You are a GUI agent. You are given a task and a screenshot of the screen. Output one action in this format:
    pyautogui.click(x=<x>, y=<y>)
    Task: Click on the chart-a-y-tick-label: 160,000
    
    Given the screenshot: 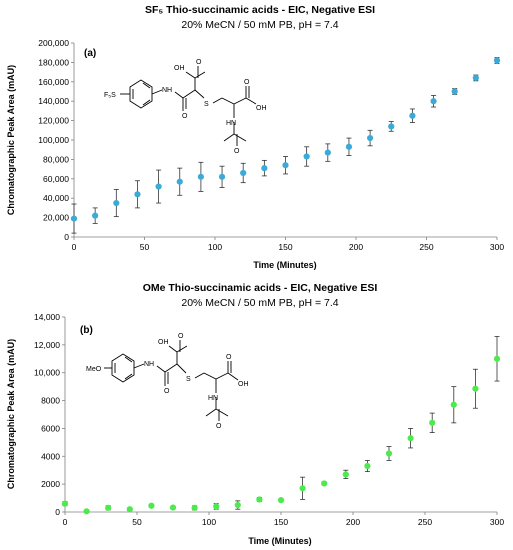 What is the action you would take?
    pyautogui.click(x=53, y=82)
    